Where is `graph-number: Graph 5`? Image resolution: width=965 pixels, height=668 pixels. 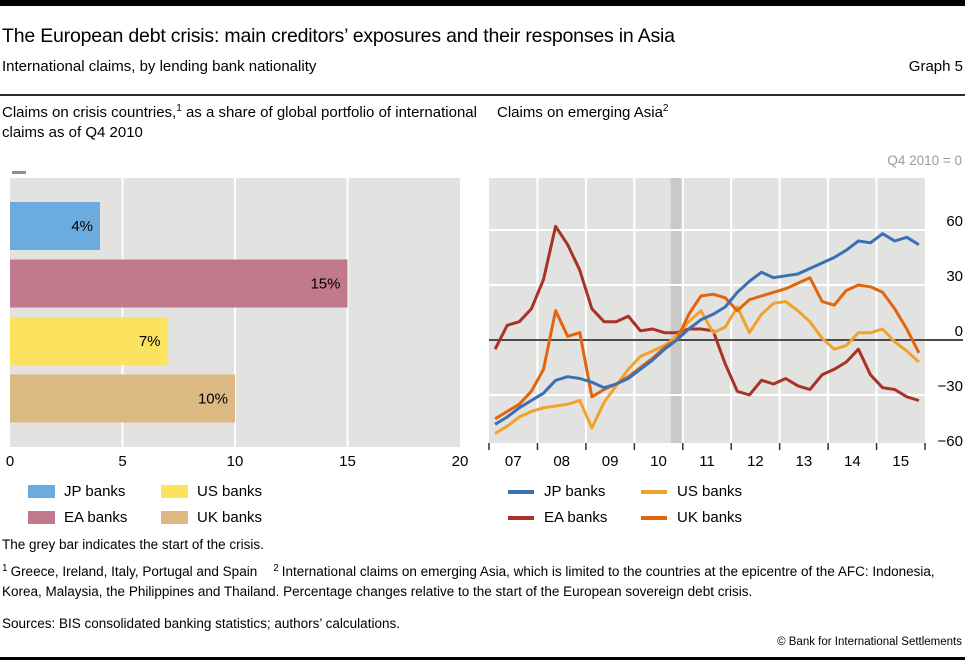
graph-number: Graph 5 is located at coordinates (935, 66).